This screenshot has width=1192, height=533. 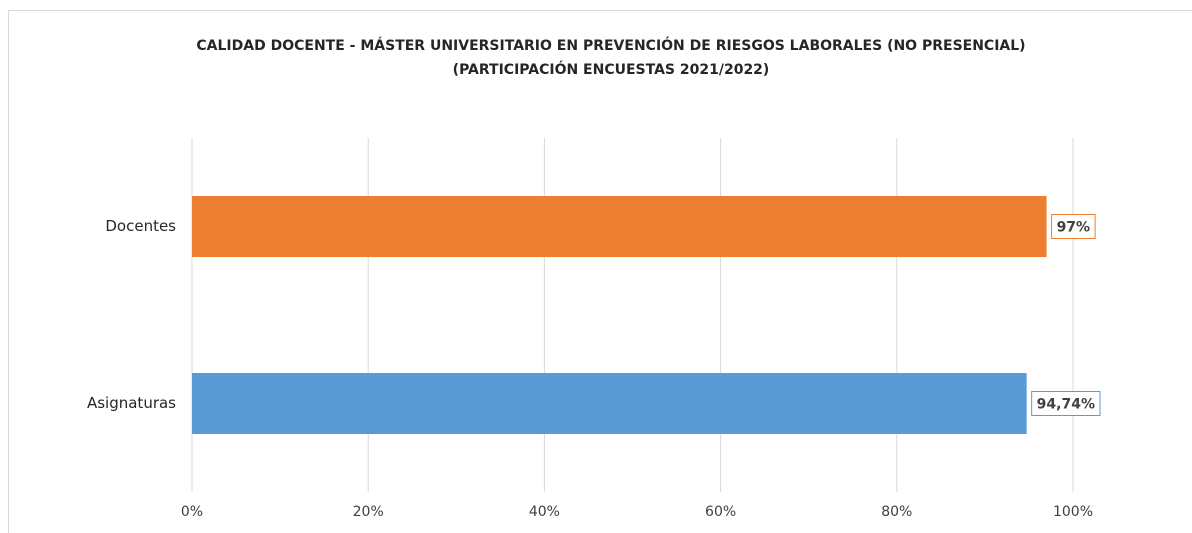 I want to click on value-label: 94,74%, so click(x=1066, y=405).